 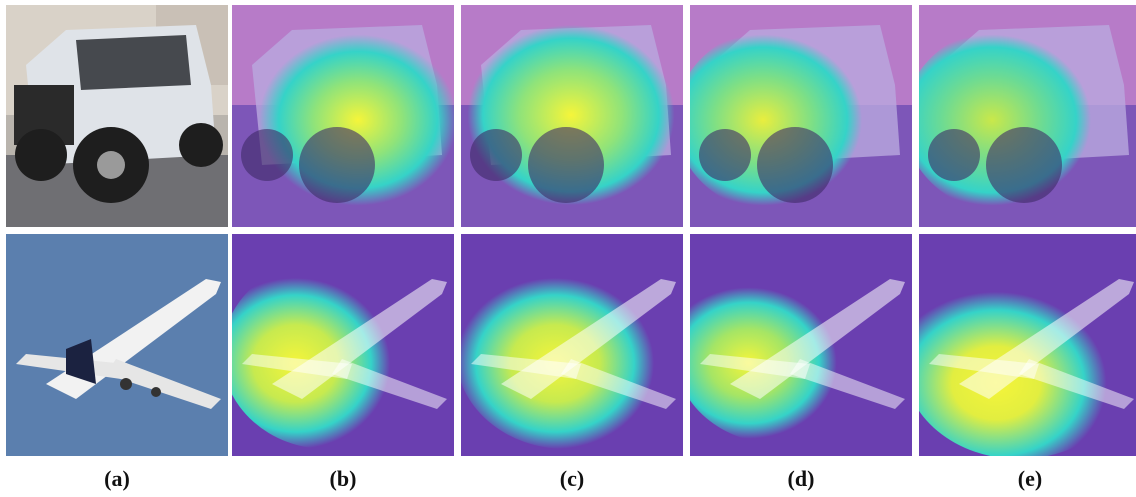 I want to click on airplane-heatmap-d, so click(x=801, y=345).